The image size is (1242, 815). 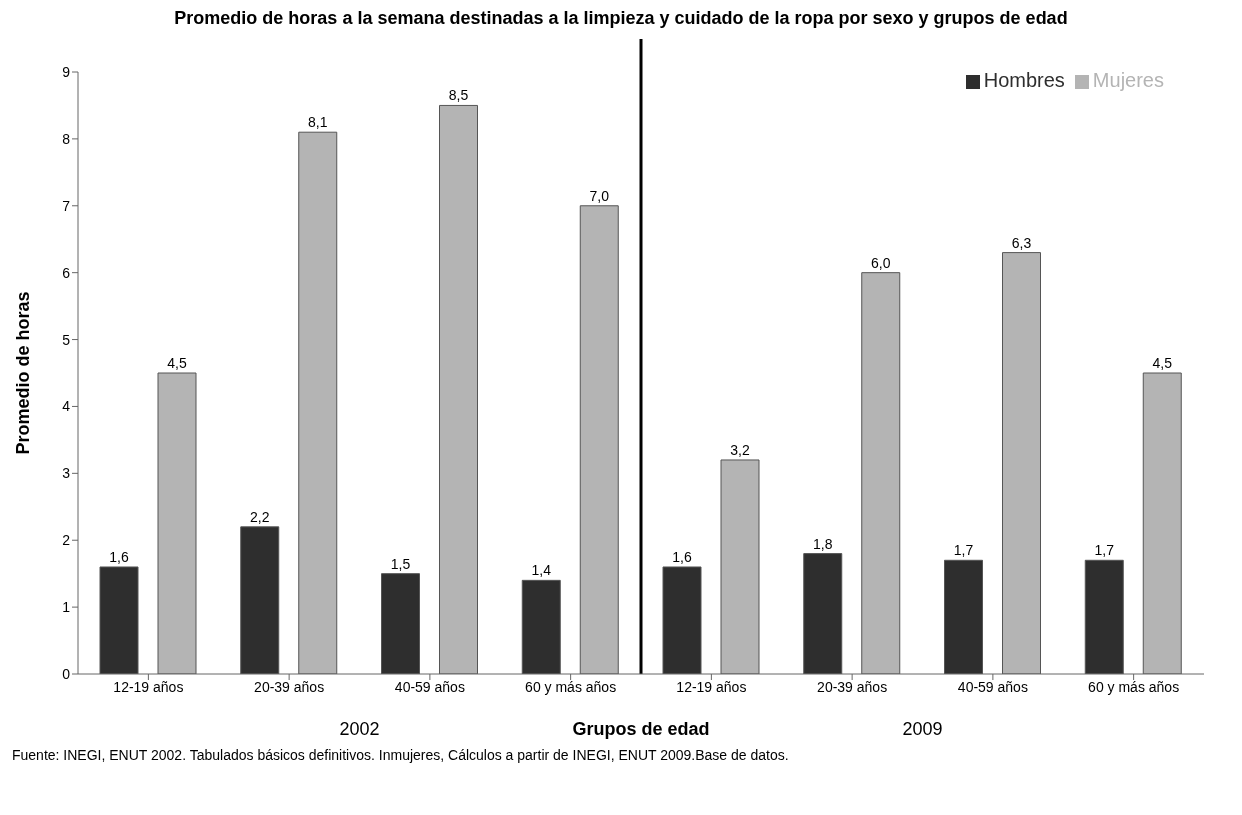 I want to click on x-axis-title: Grupos de edad, so click(x=641, y=729).